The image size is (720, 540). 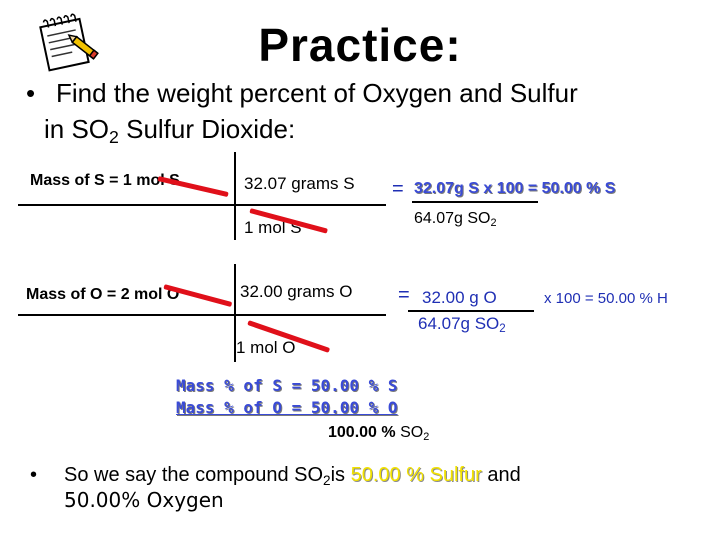 What do you see at coordinates (202, 205) in the screenshot?
I see `sulfur-row-divider` at bounding box center [202, 205].